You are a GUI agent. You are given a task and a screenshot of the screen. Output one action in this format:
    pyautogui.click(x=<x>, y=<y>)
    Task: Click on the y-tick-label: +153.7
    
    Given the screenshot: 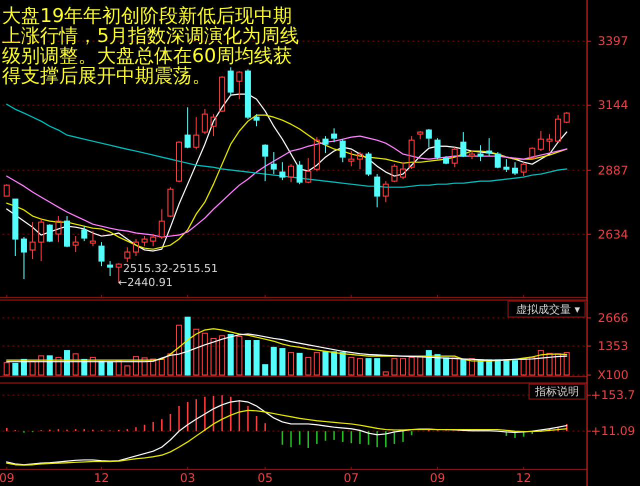 What is the action you would take?
    pyautogui.click(x=613, y=395)
    